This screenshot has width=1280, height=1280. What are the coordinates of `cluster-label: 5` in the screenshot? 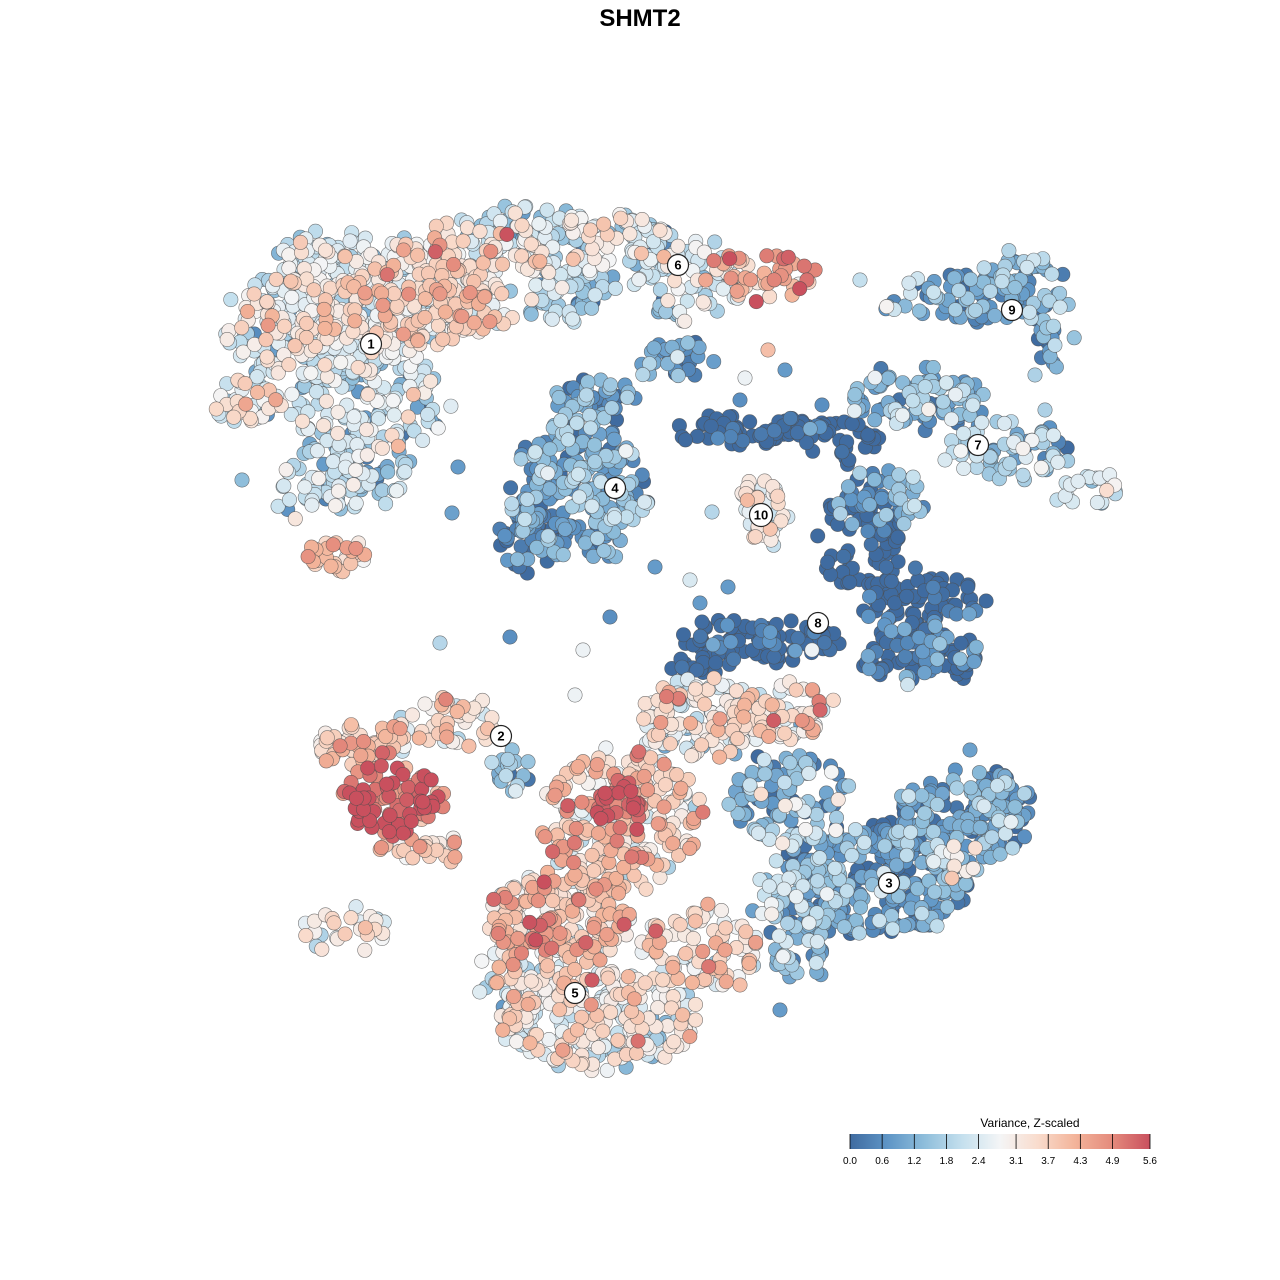 It's located at (575, 993).